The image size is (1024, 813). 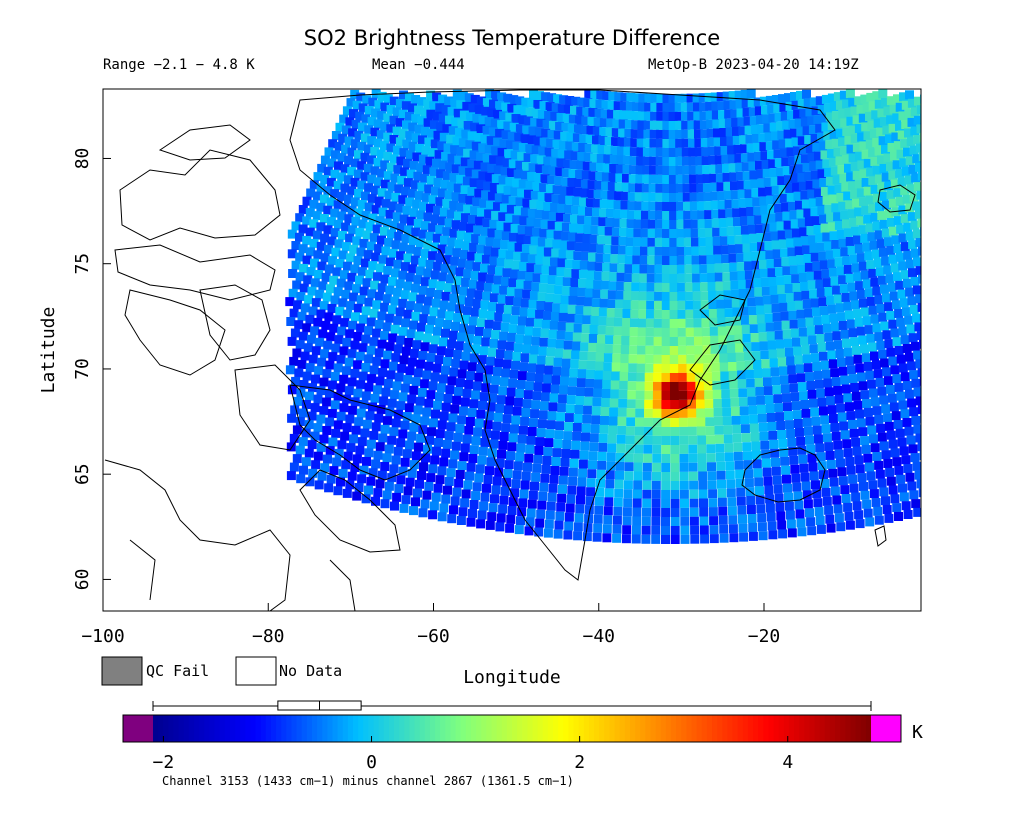 What do you see at coordinates (268, 636) in the screenshot?
I see `x-tick-label: −80` at bounding box center [268, 636].